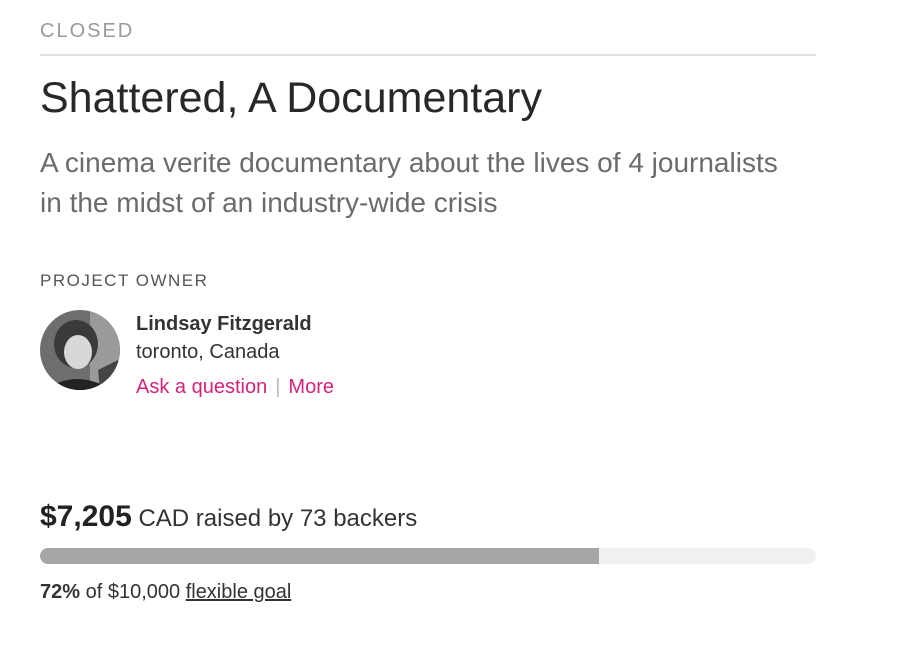  I want to click on goal-link: flexible goal, so click(238, 592).